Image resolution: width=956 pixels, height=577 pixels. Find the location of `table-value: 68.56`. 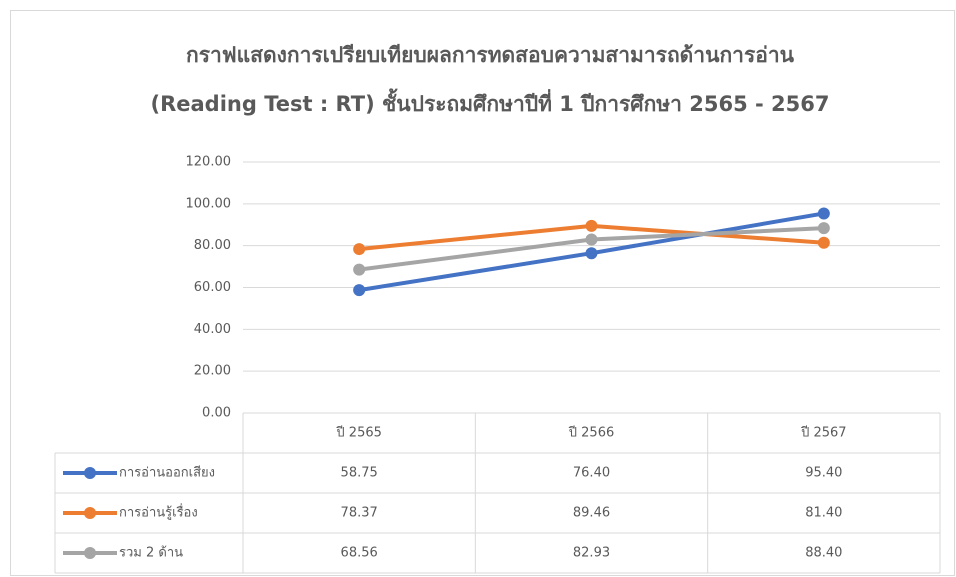

table-value: 68.56 is located at coordinates (359, 553).